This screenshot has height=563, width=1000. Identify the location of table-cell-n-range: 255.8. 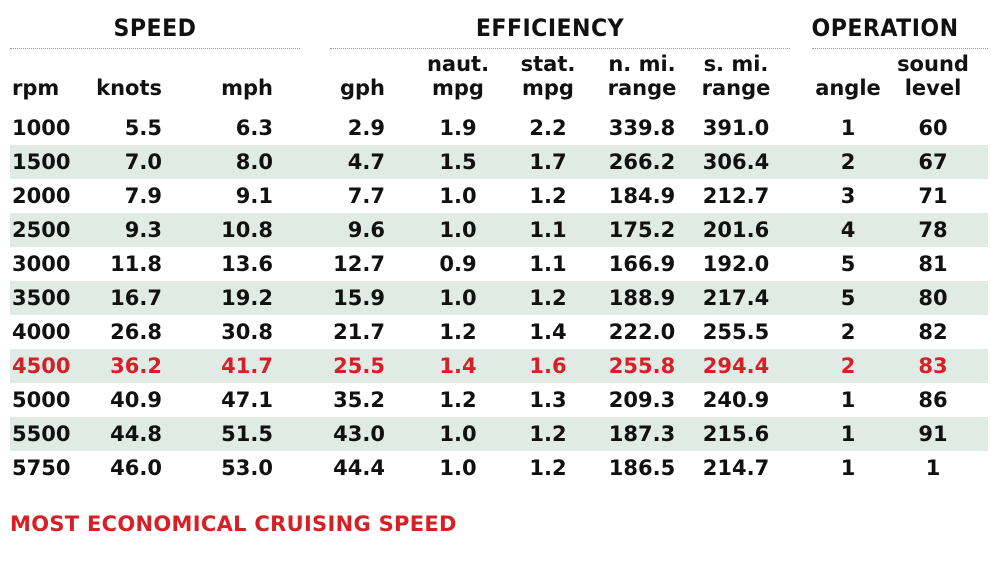
(642, 366).